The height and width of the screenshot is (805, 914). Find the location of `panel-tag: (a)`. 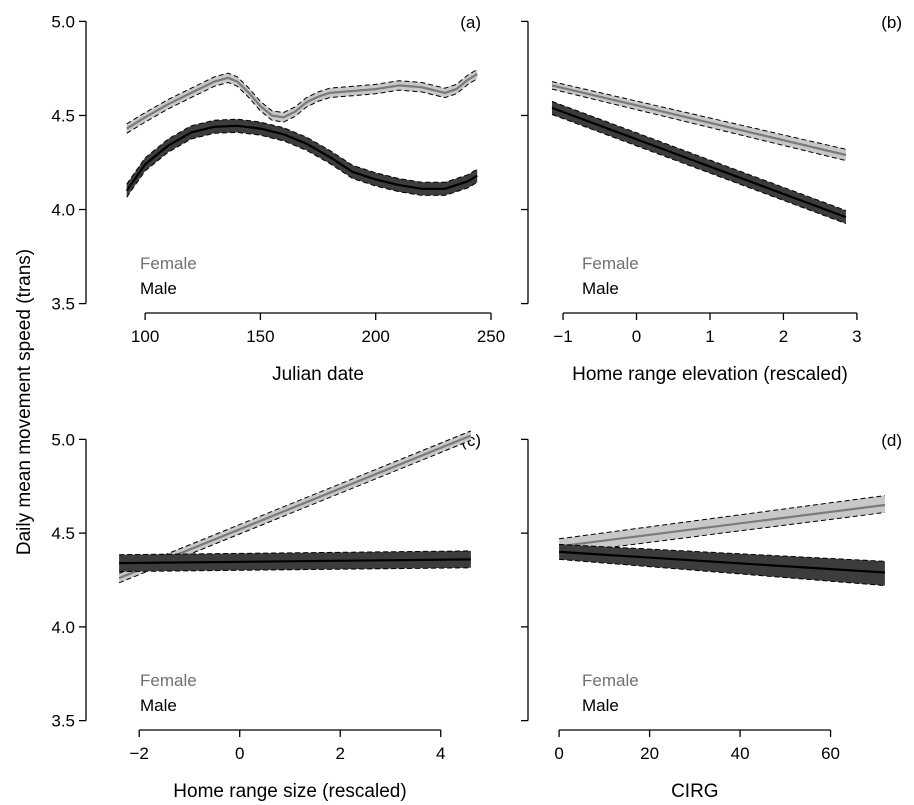

panel-tag: (a) is located at coordinates (470, 22).